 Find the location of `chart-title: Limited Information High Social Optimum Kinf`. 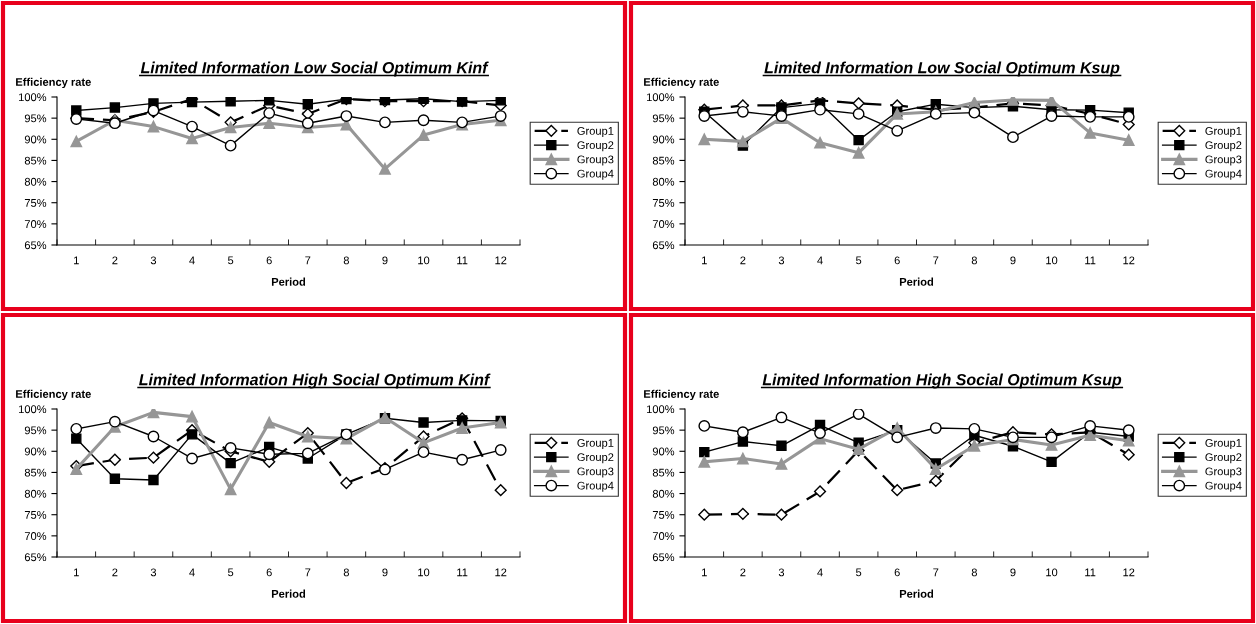

chart-title: Limited Information High Social Optimum Kinf is located at coordinates (315, 381).